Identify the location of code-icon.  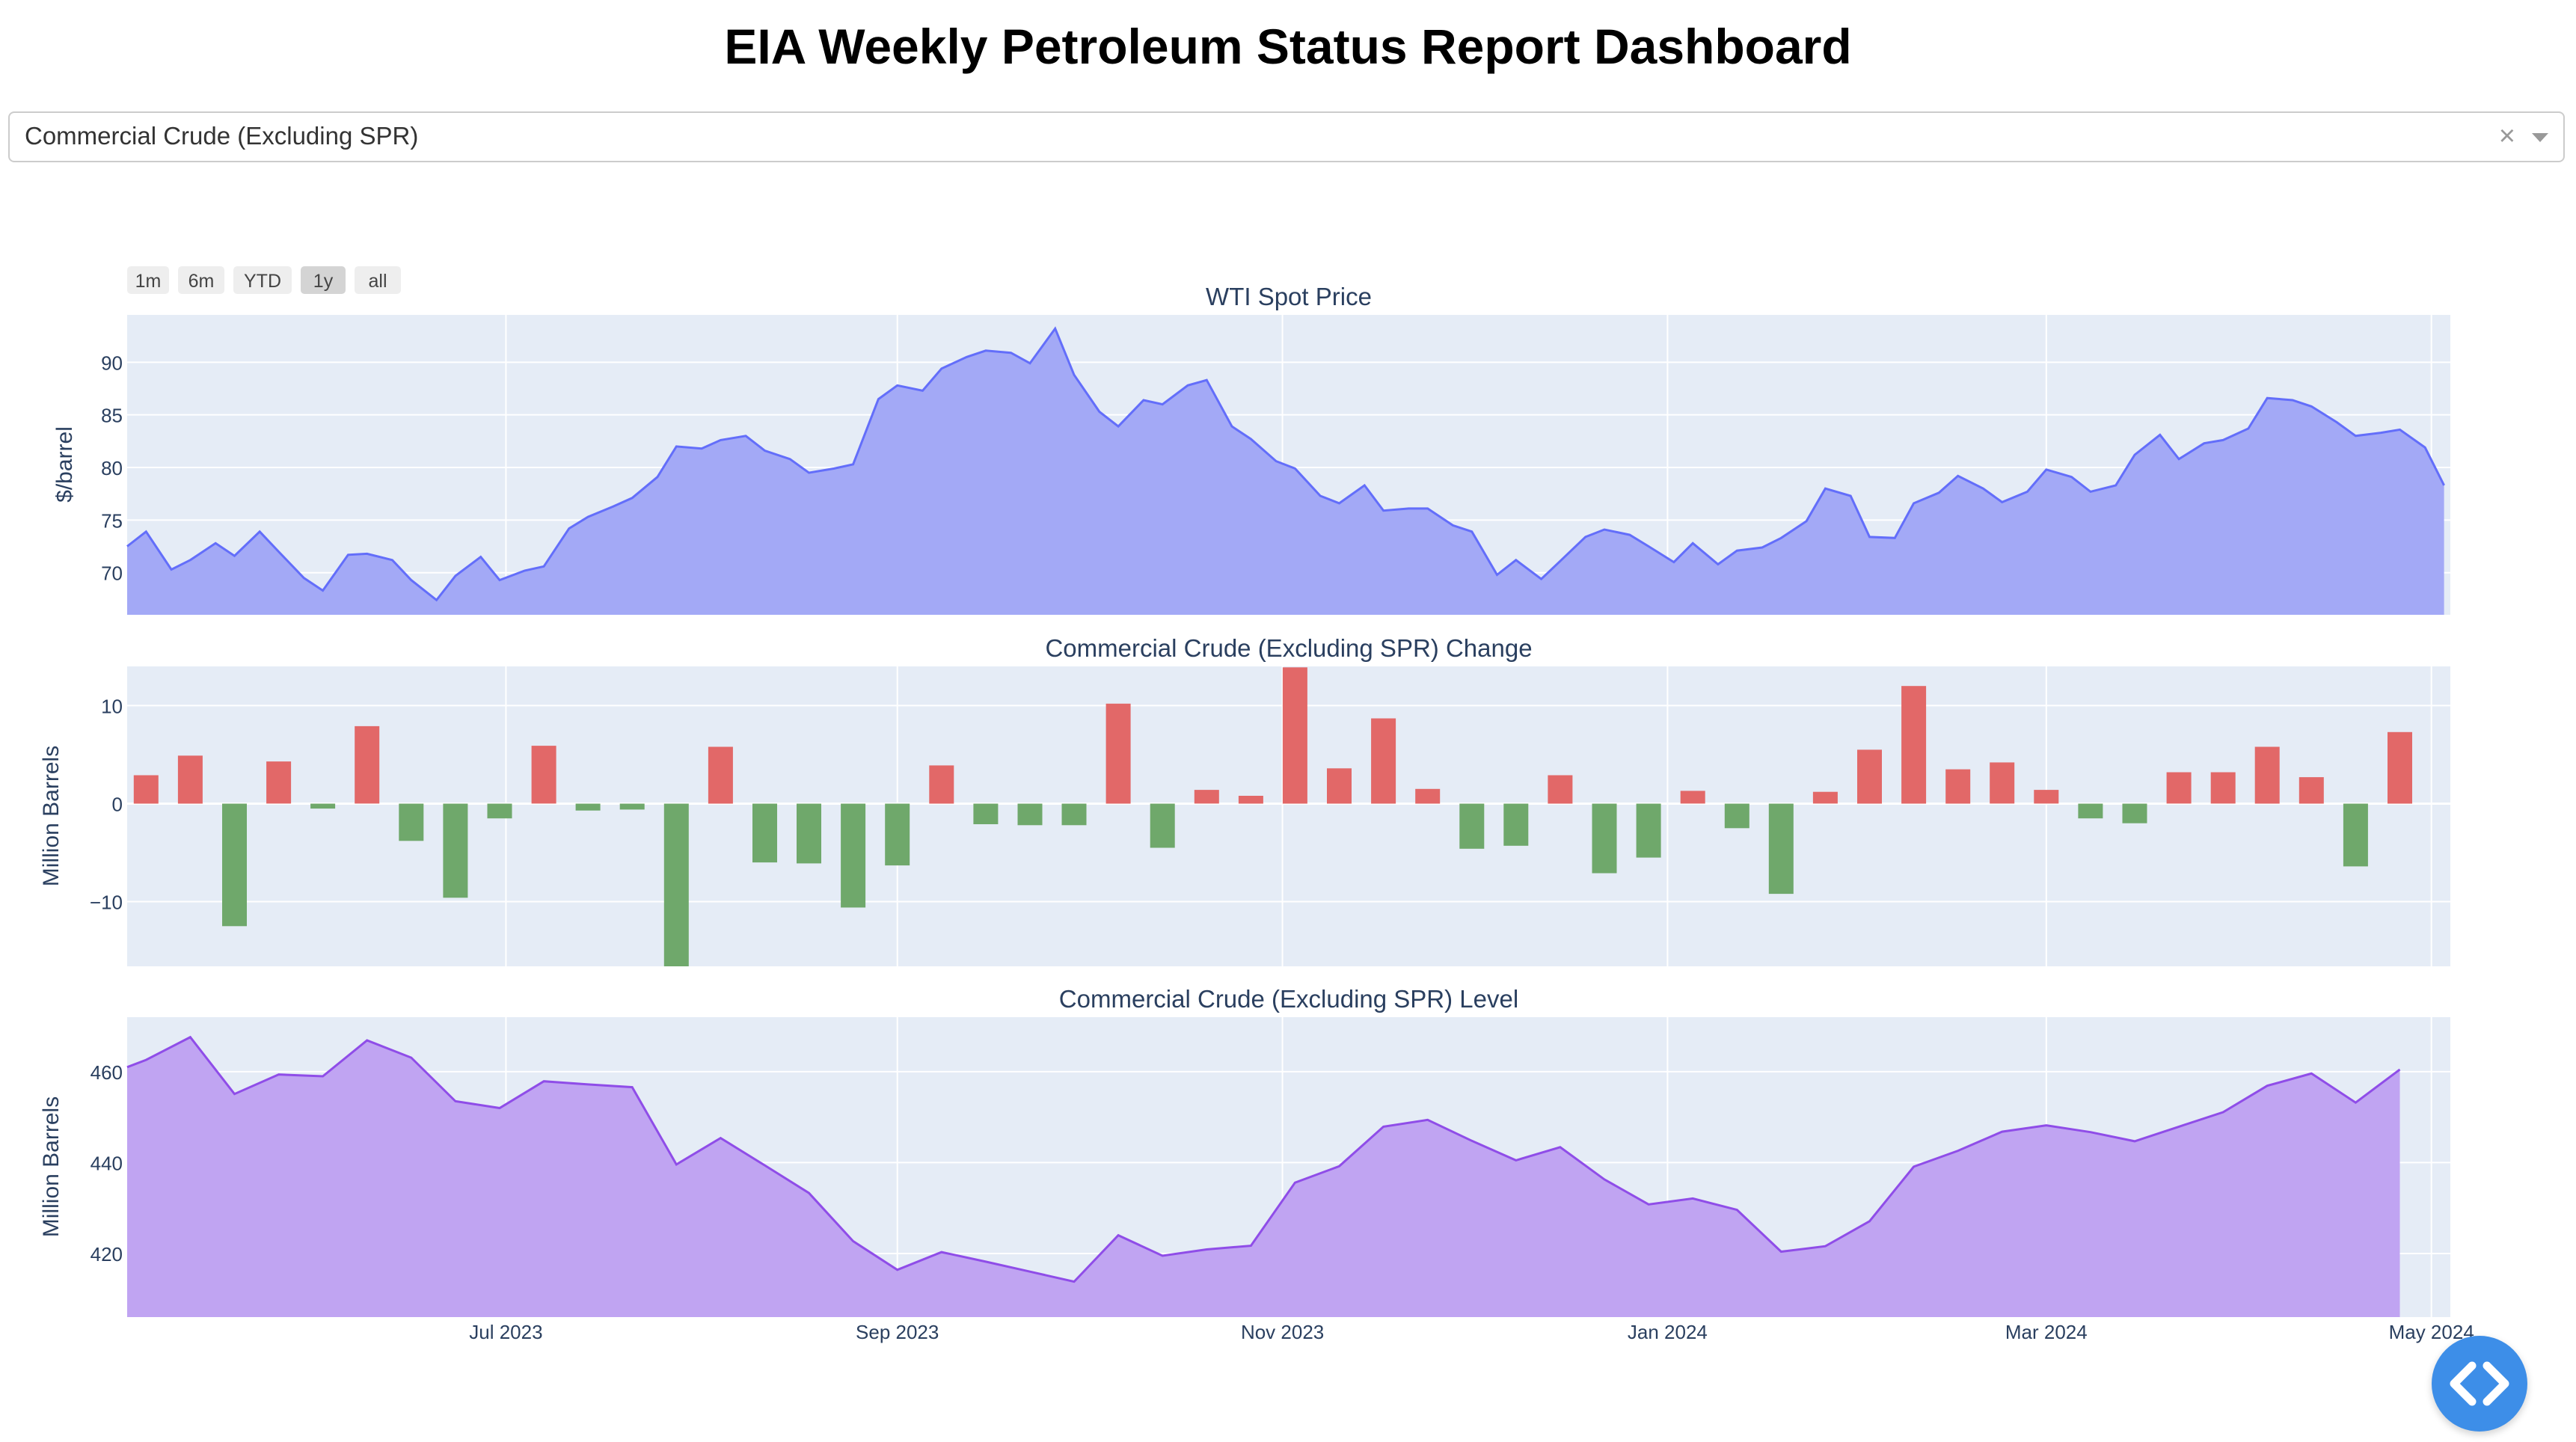
(2479, 1383).